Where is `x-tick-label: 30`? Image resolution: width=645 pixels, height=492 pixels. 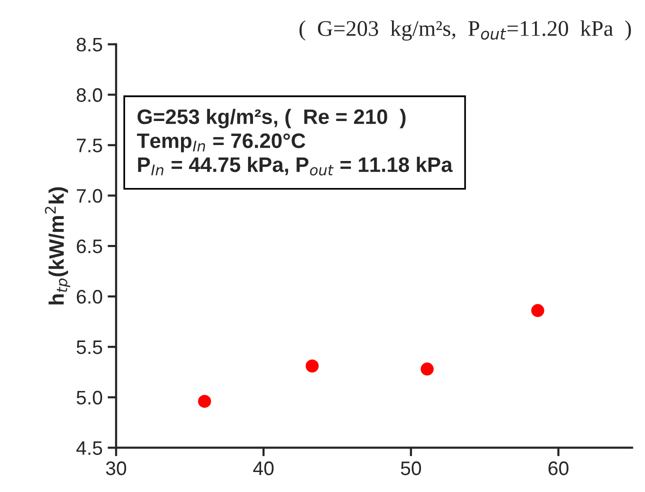 x-tick-label: 30 is located at coordinates (116, 468).